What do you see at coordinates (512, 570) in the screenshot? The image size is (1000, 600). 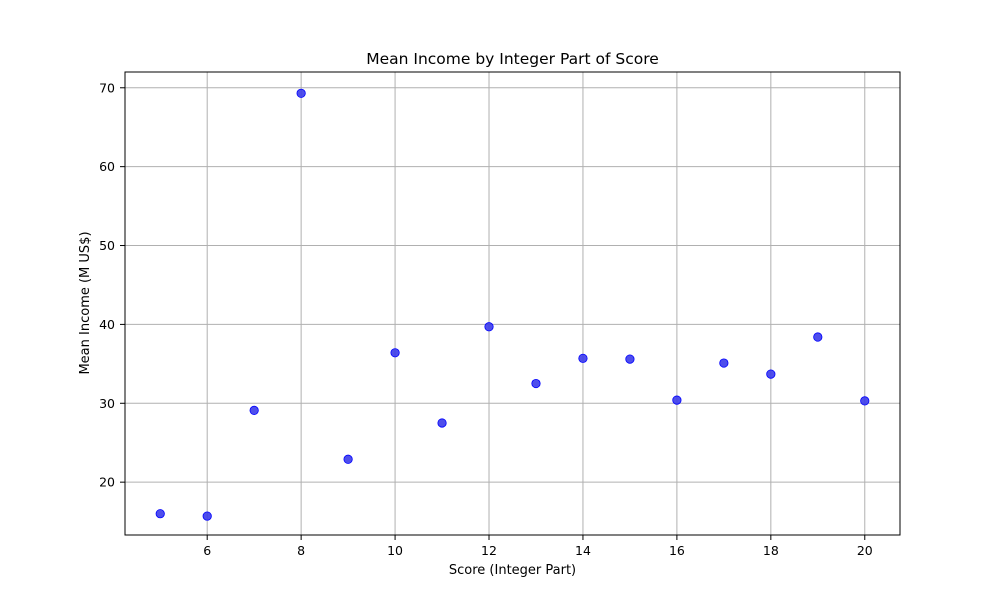 I see `x-axis-label: Score (Integer Part)` at bounding box center [512, 570].